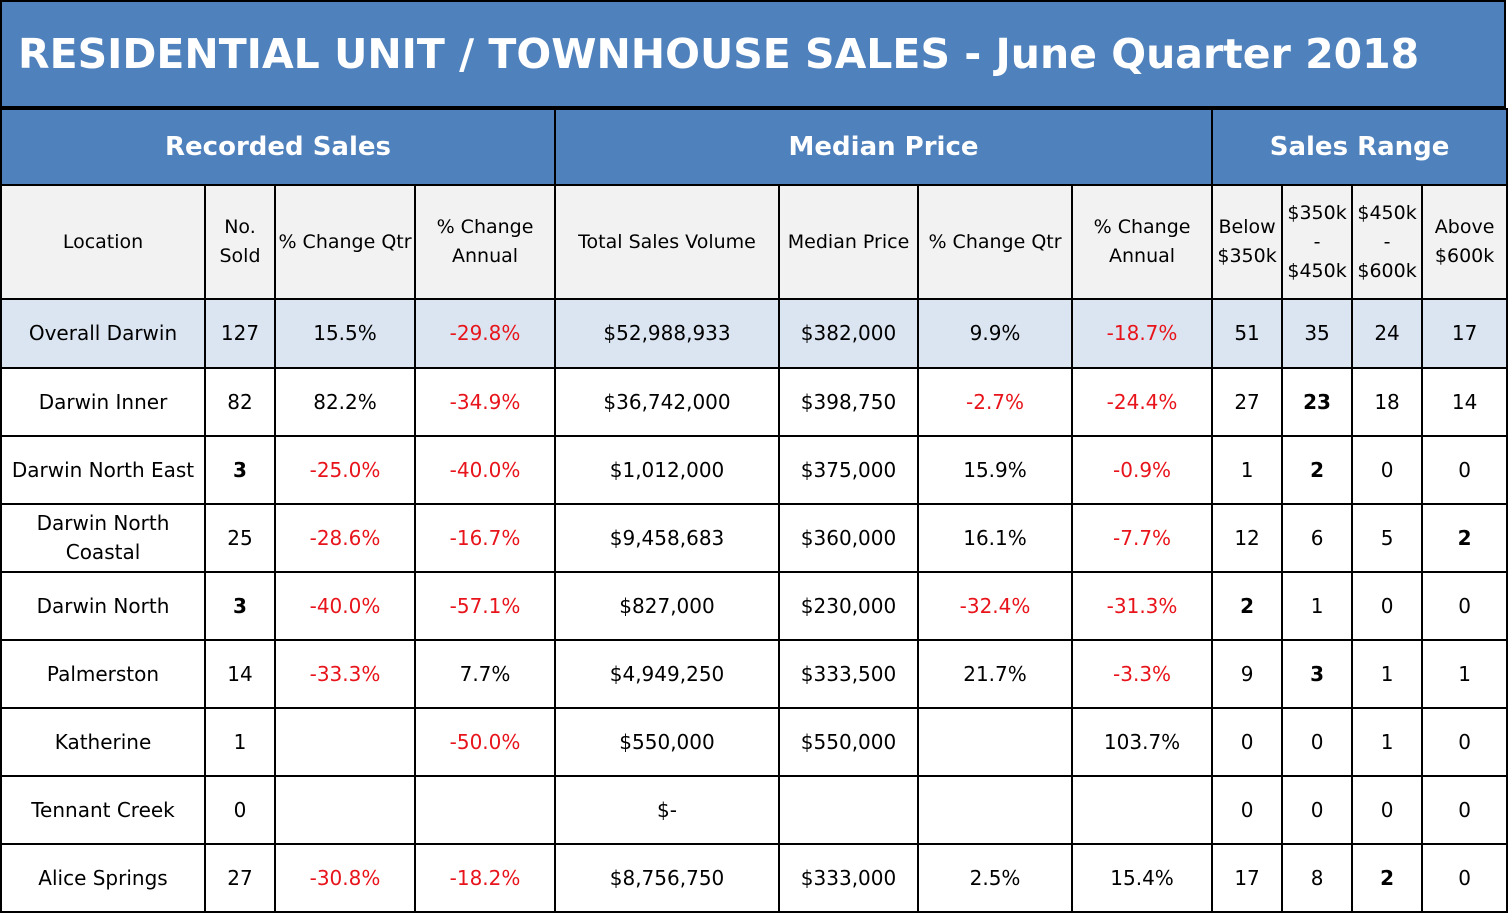  Describe the element at coordinates (278, 147) in the screenshot. I see `group-recorded-sales: Recorded Sales` at that location.